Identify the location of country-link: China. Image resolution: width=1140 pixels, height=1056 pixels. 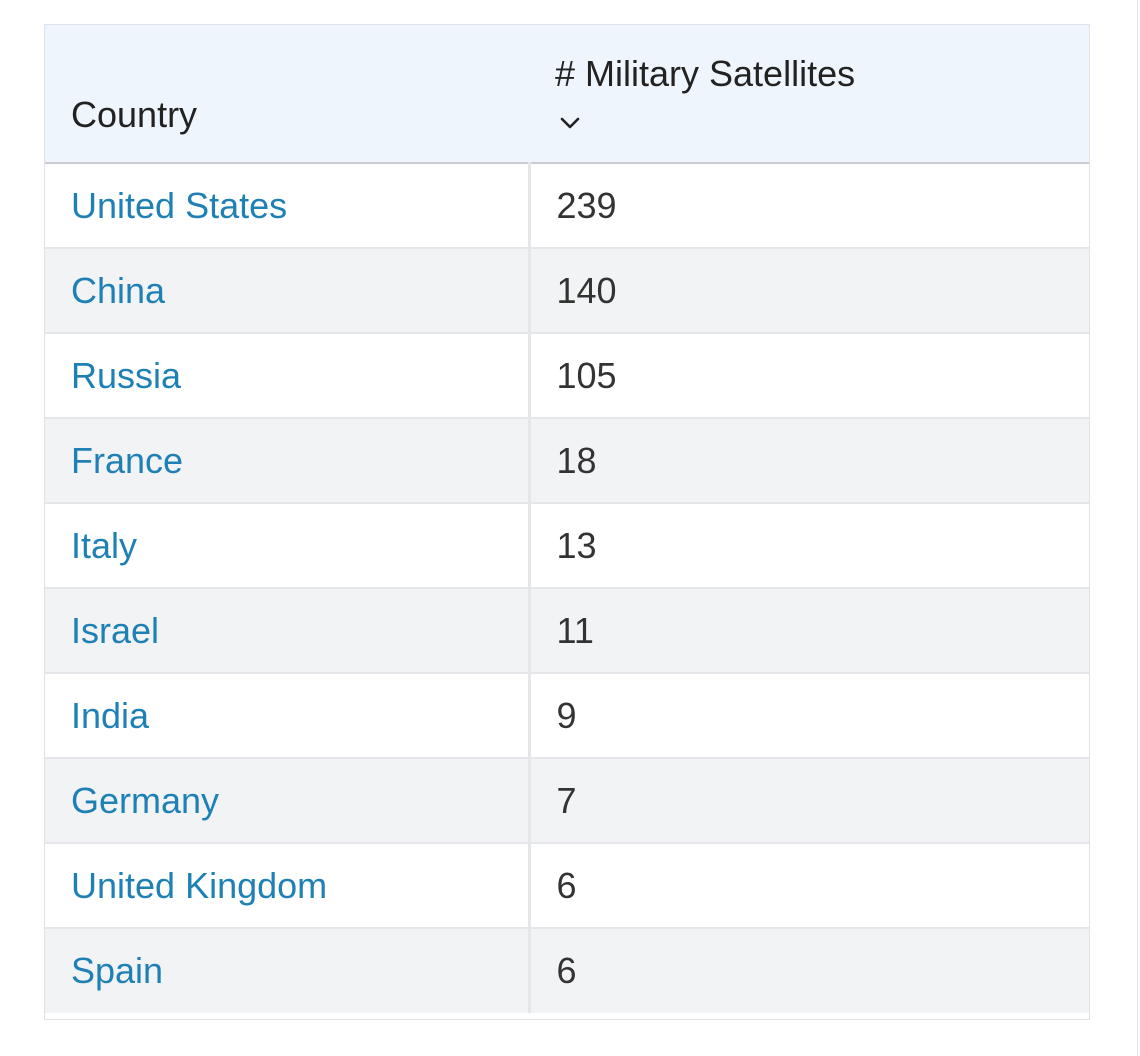
(118, 290).